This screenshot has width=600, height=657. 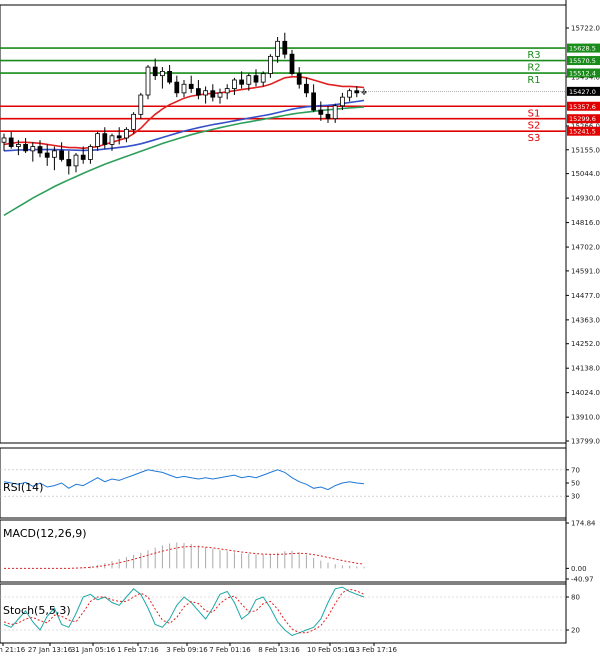 I want to click on level-label-r2: R2, so click(x=533, y=68).